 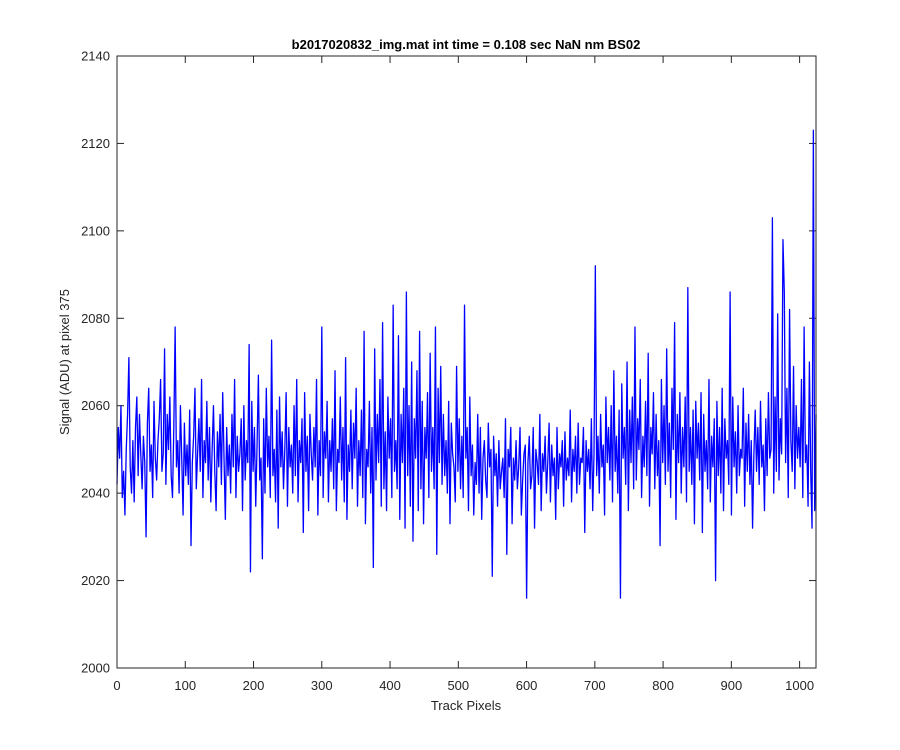 What do you see at coordinates (254, 685) in the screenshot?
I see `x-tick-label: 200` at bounding box center [254, 685].